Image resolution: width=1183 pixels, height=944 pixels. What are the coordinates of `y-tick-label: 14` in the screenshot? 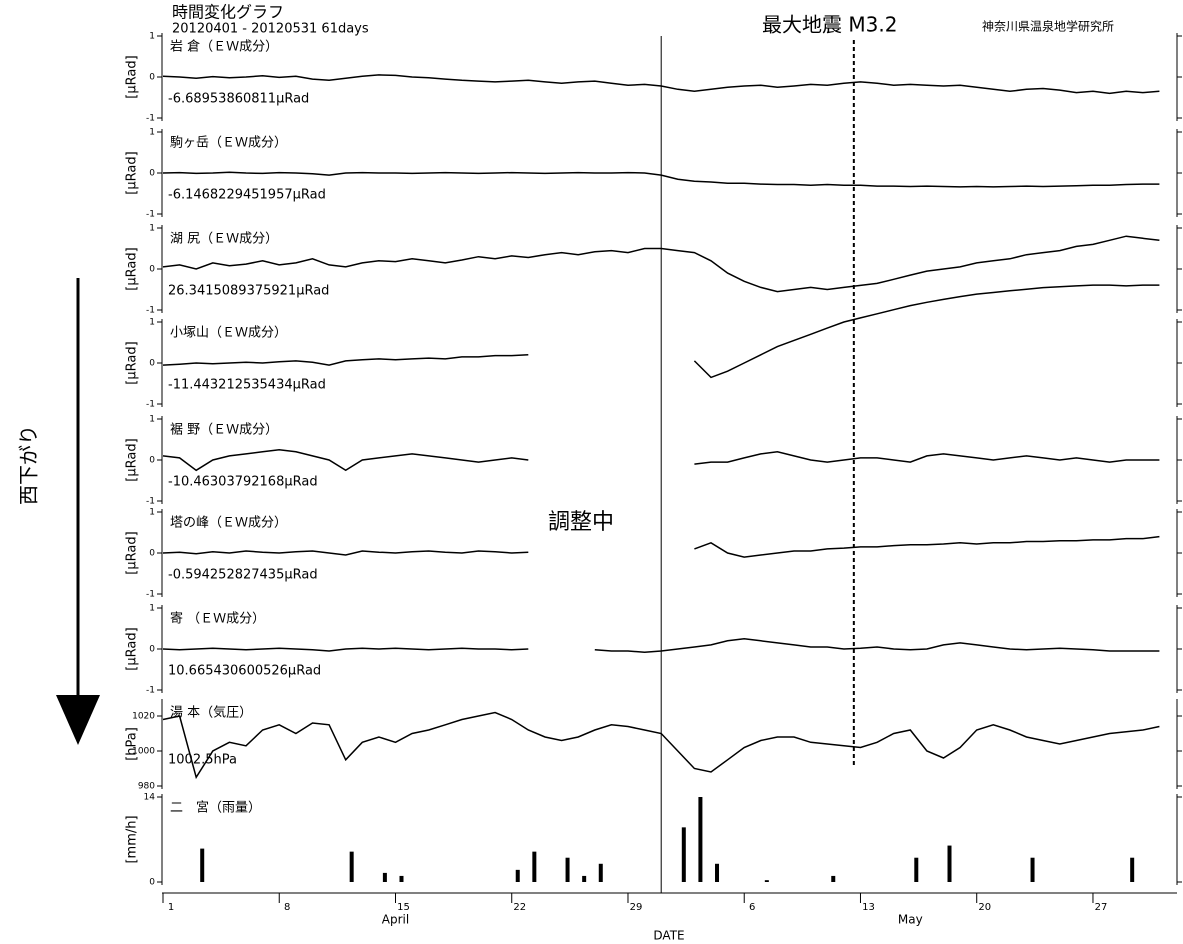 It's located at (150, 798).